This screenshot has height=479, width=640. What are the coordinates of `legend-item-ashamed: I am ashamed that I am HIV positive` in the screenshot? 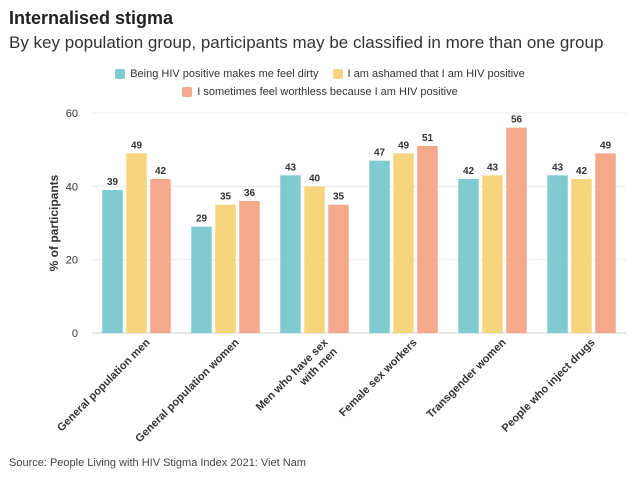 It's located at (428, 74).